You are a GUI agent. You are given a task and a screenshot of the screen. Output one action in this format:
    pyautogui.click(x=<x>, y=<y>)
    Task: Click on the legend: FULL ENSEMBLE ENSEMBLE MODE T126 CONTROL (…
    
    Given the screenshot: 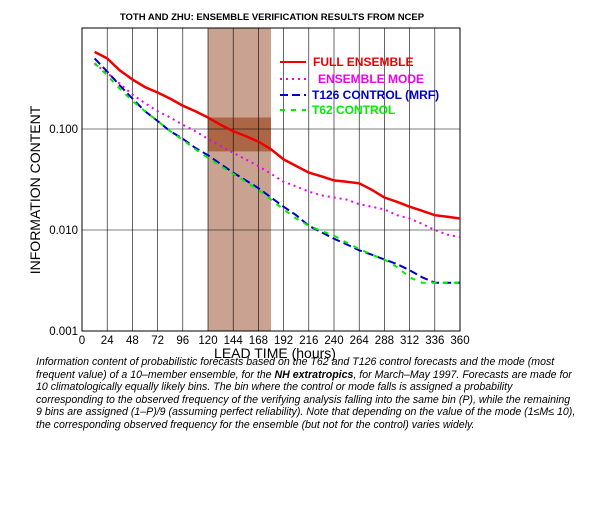 What is the action you would take?
    pyautogui.click(x=359, y=86)
    